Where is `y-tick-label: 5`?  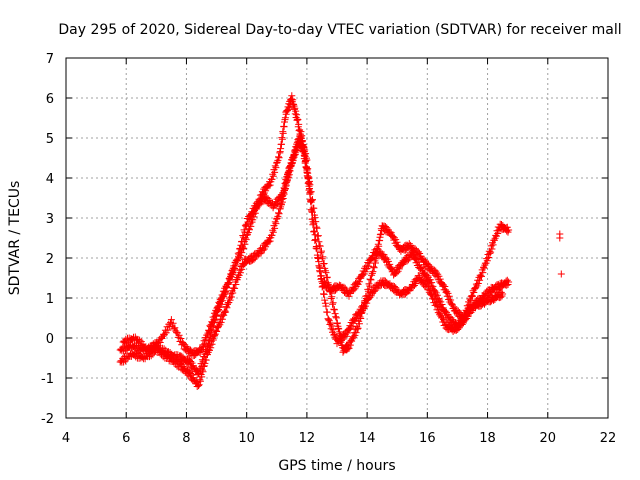
y-tick-label: 5 is located at coordinates (50, 139).